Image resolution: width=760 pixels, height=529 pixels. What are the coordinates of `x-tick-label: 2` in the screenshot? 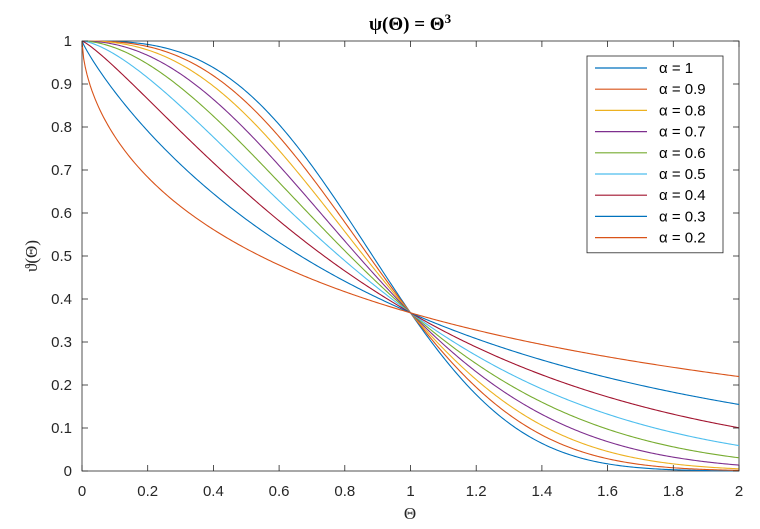 It's located at (739, 491).